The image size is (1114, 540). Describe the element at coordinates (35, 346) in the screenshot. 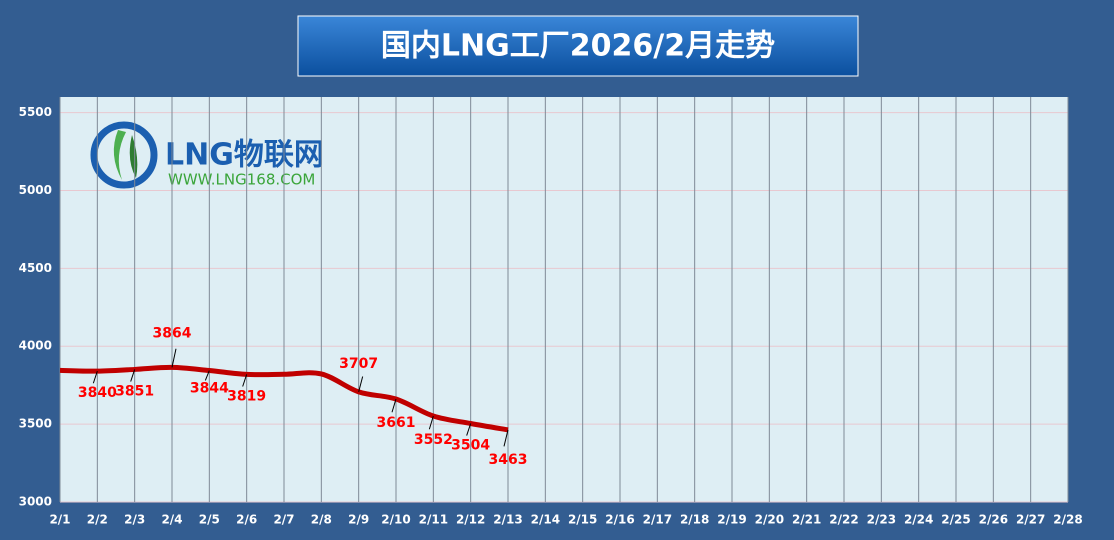

I see `y-tick-label: 4000` at that location.